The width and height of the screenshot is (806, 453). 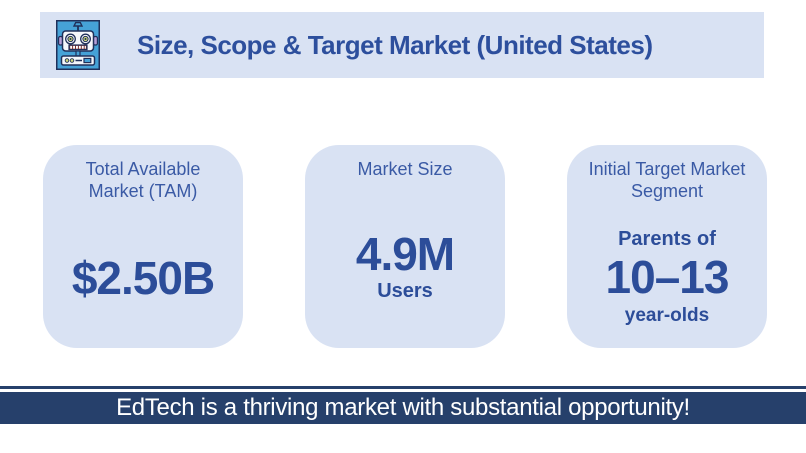 What do you see at coordinates (143, 278) in the screenshot?
I see `tam-value: $2.50B` at bounding box center [143, 278].